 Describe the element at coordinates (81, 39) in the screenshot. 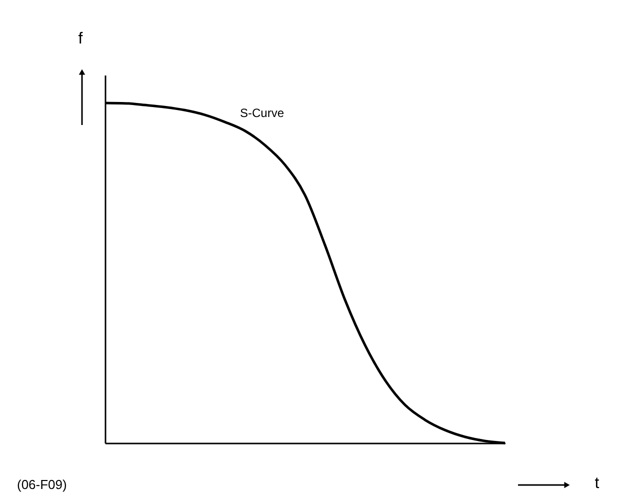

I see `y-axis-title: f` at that location.